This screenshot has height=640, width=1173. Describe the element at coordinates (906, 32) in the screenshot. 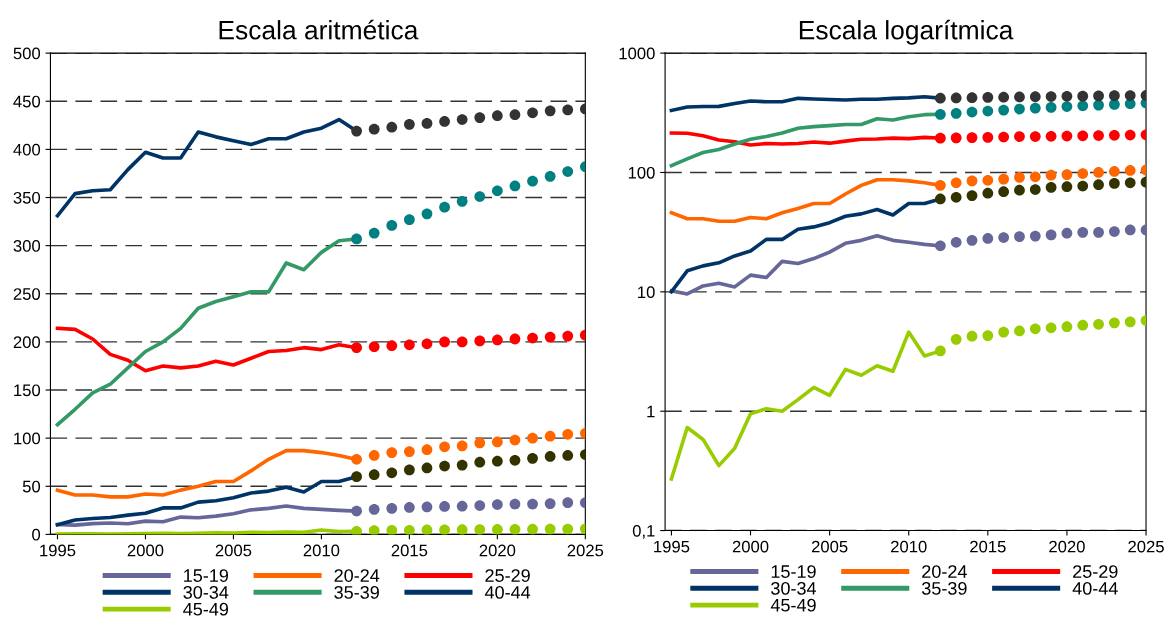

I see `chart-title: Escala logarítmica` at that location.